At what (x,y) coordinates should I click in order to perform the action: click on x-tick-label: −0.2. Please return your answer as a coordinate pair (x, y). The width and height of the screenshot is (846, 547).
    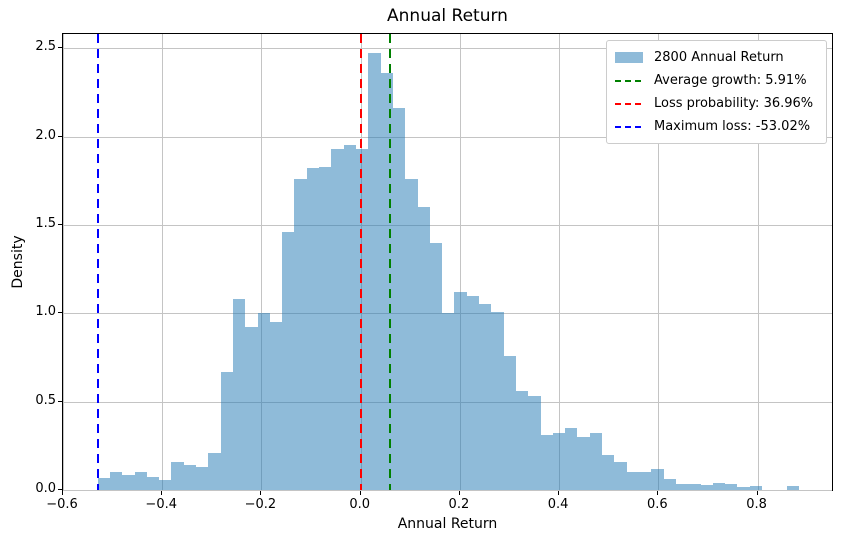
    Looking at the image, I should click on (260, 504).